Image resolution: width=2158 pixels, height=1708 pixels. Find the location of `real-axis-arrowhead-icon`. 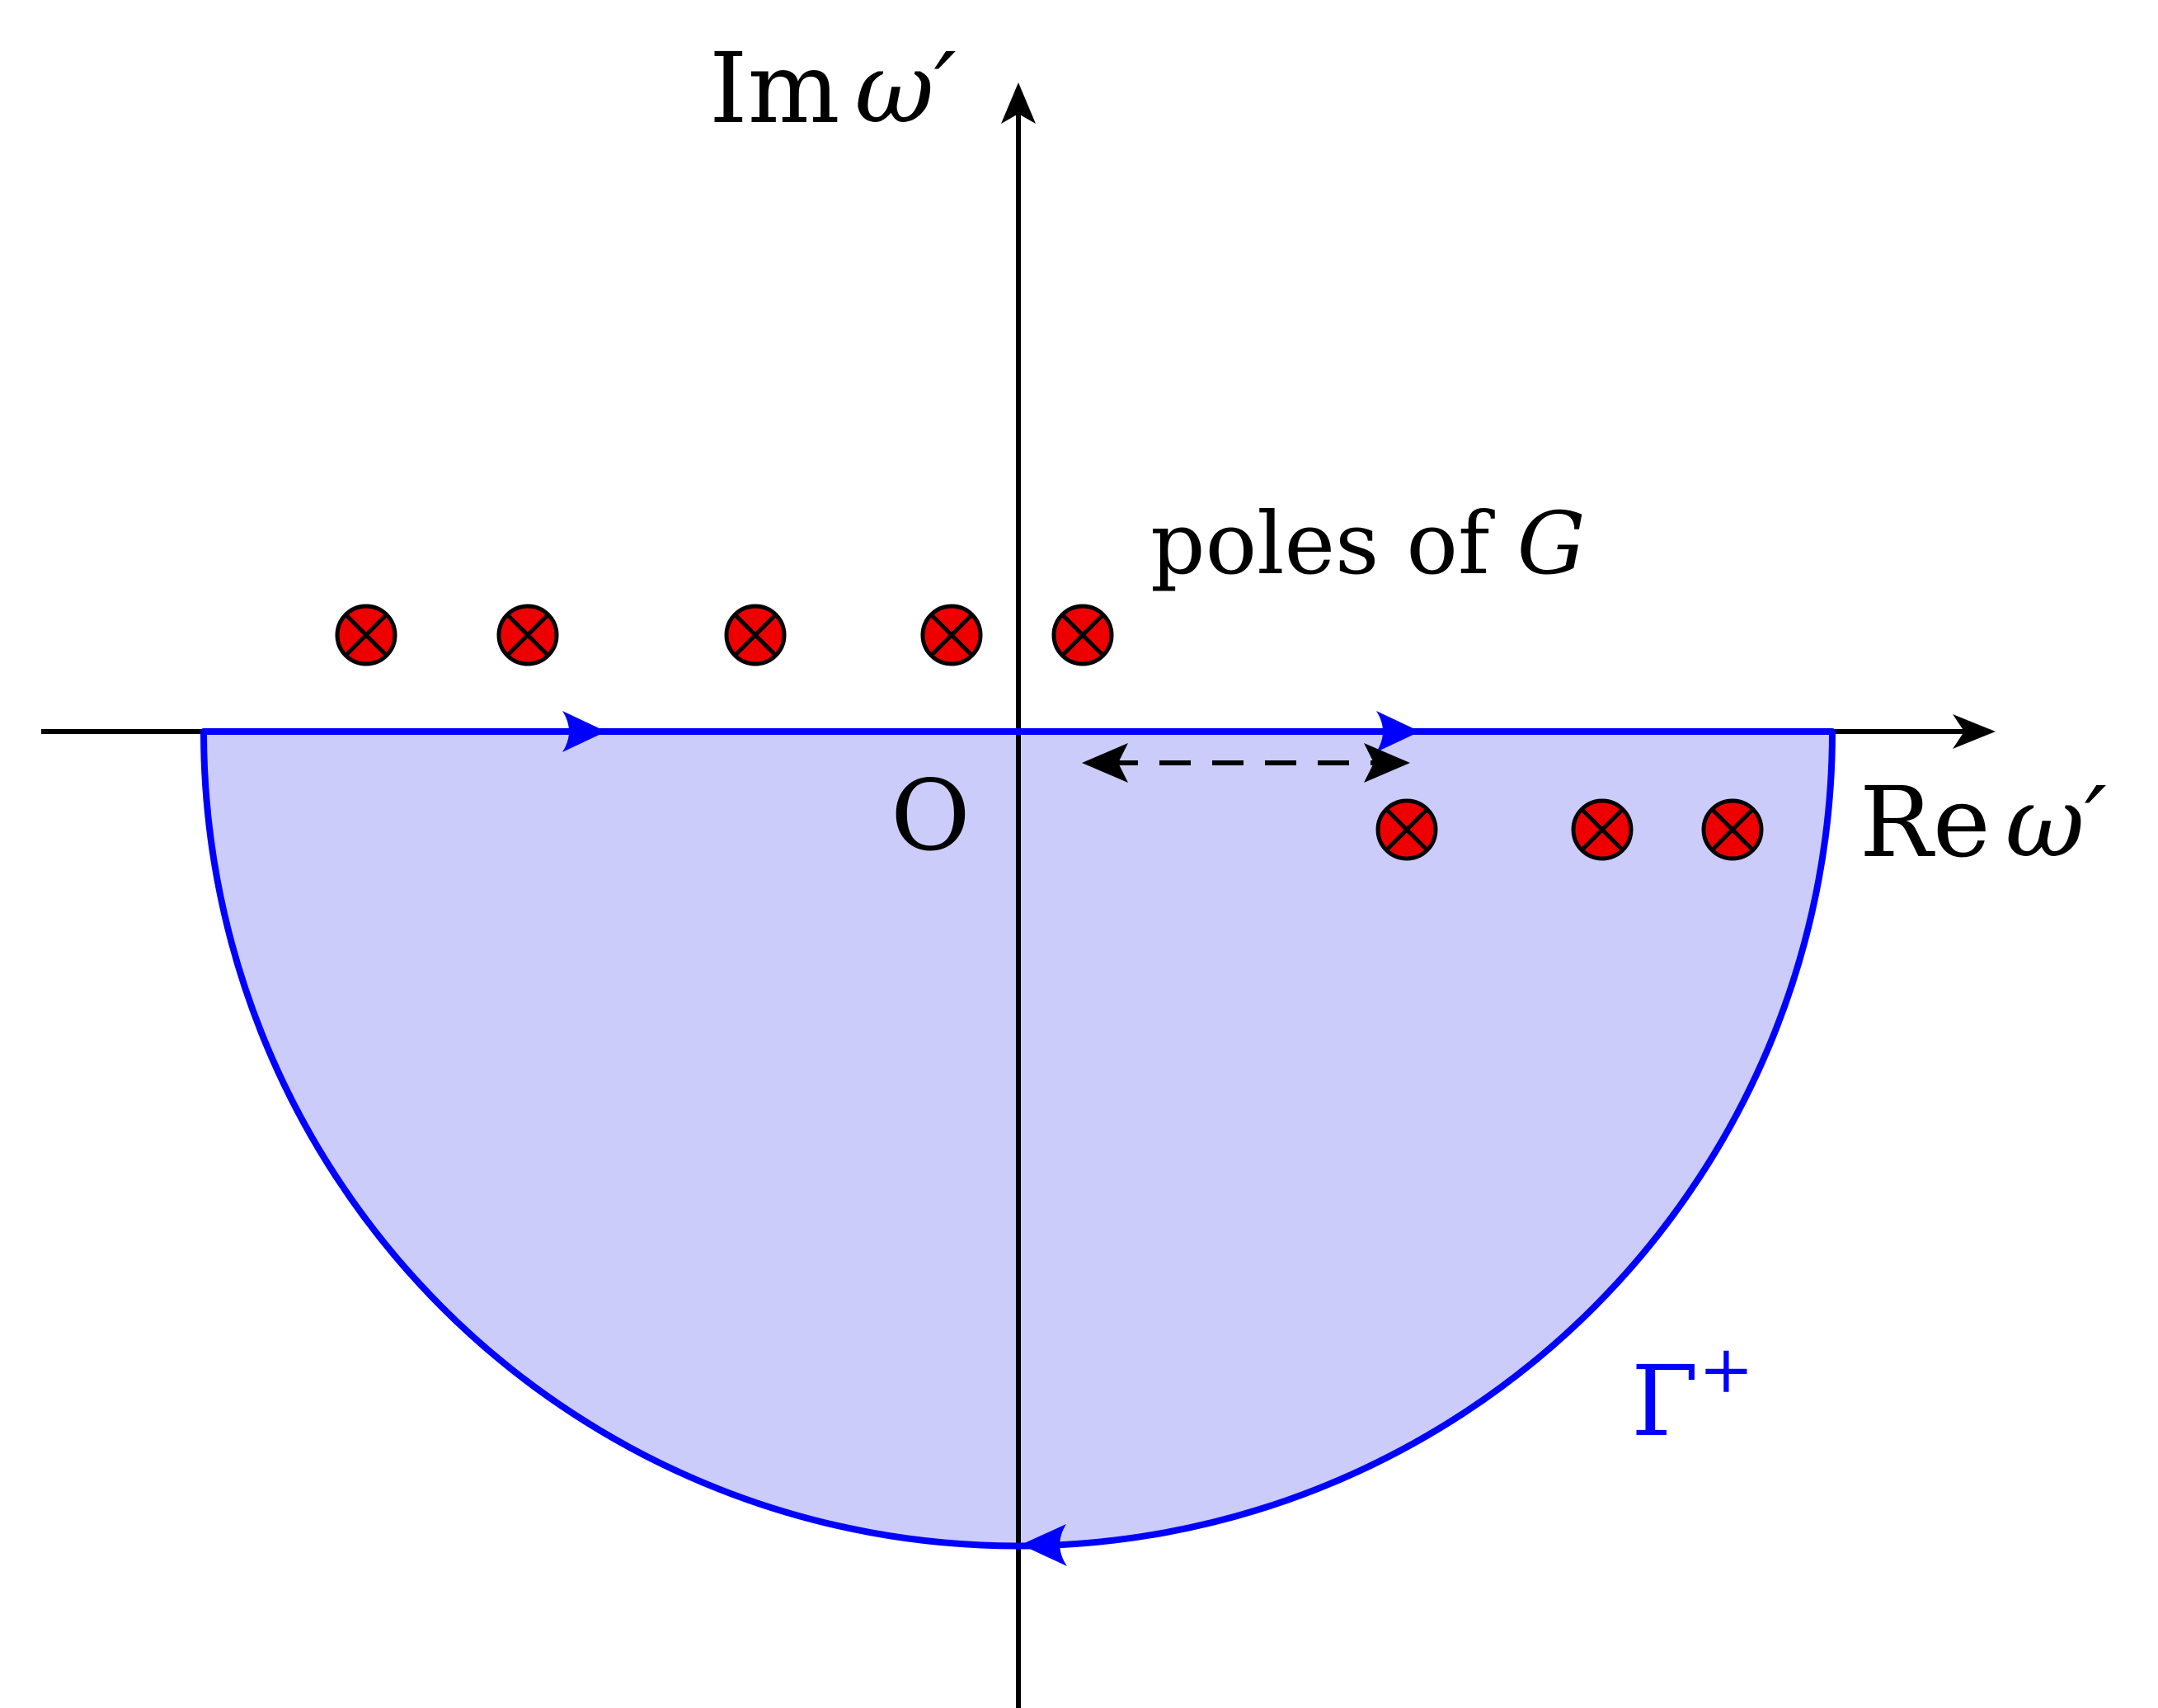

real-axis-arrowhead-icon is located at coordinates (1975, 731).